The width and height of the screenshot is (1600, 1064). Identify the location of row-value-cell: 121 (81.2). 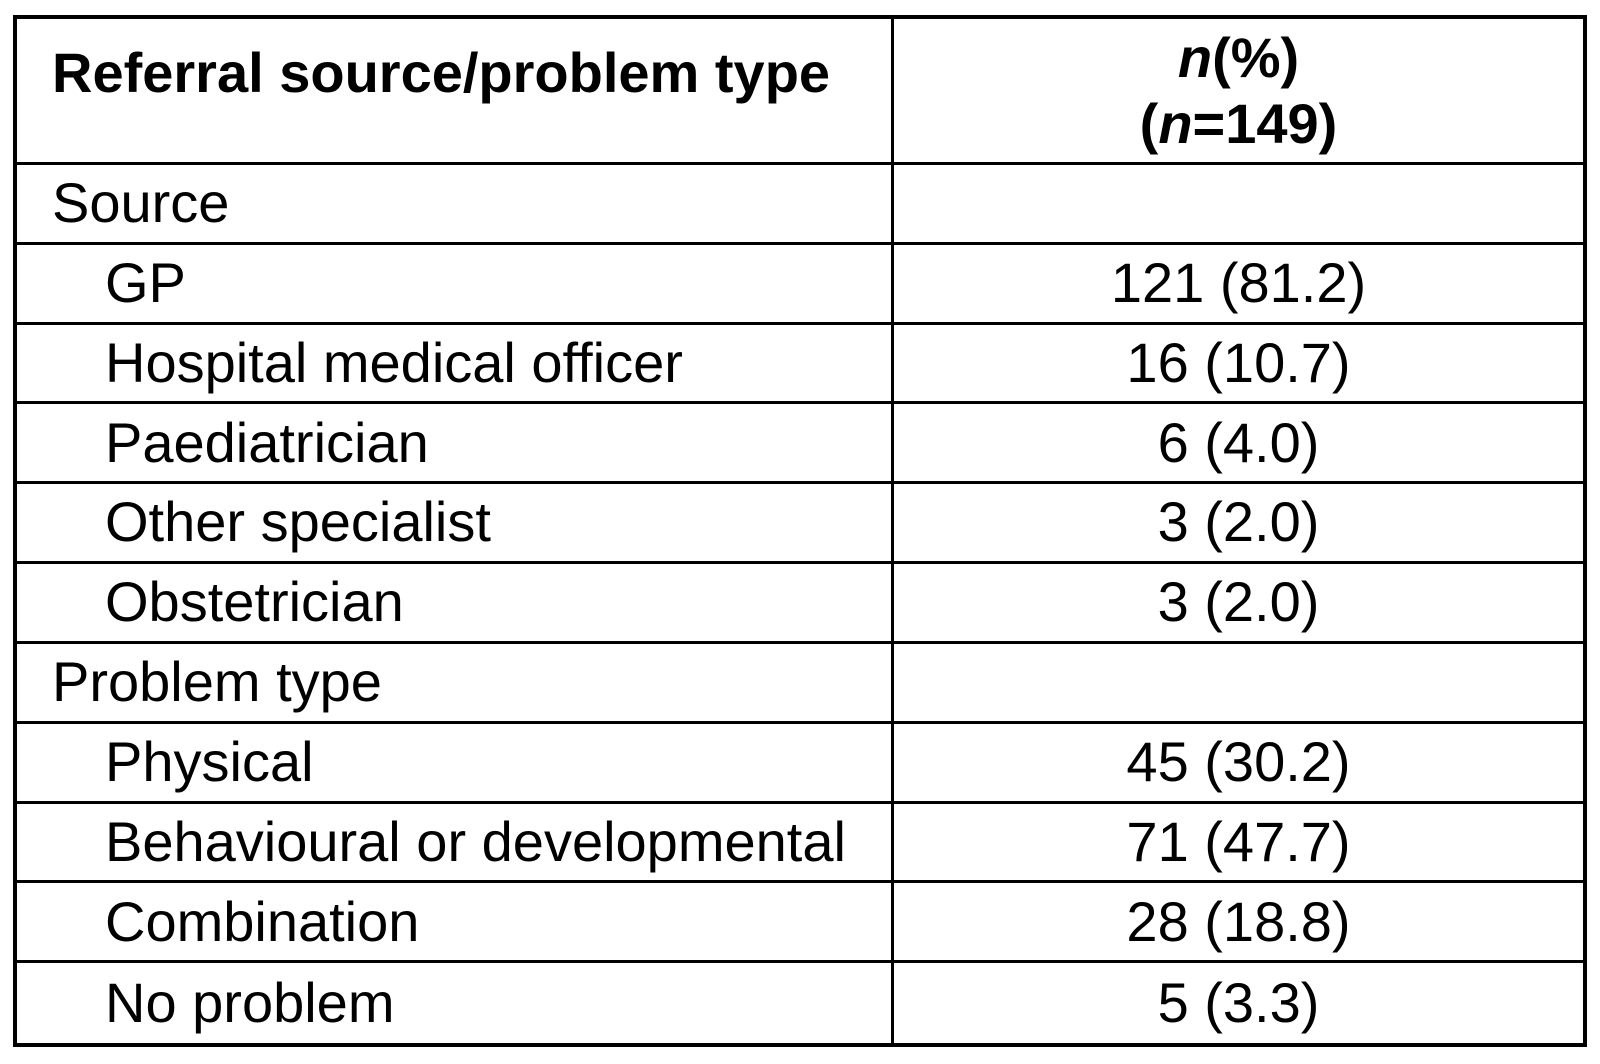
(1238, 285).